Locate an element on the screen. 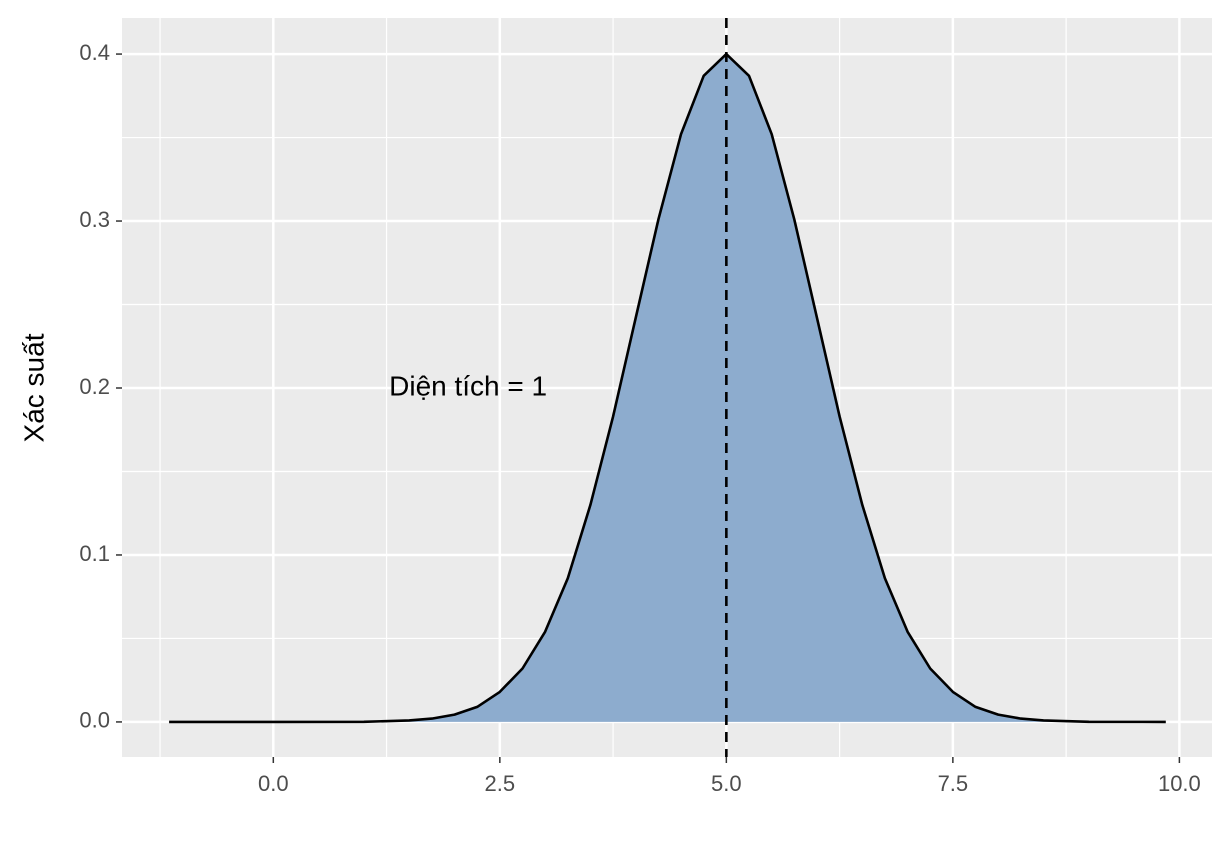 The width and height of the screenshot is (1232, 864). y-axis-label: Xác suất is located at coordinates (33, 387).